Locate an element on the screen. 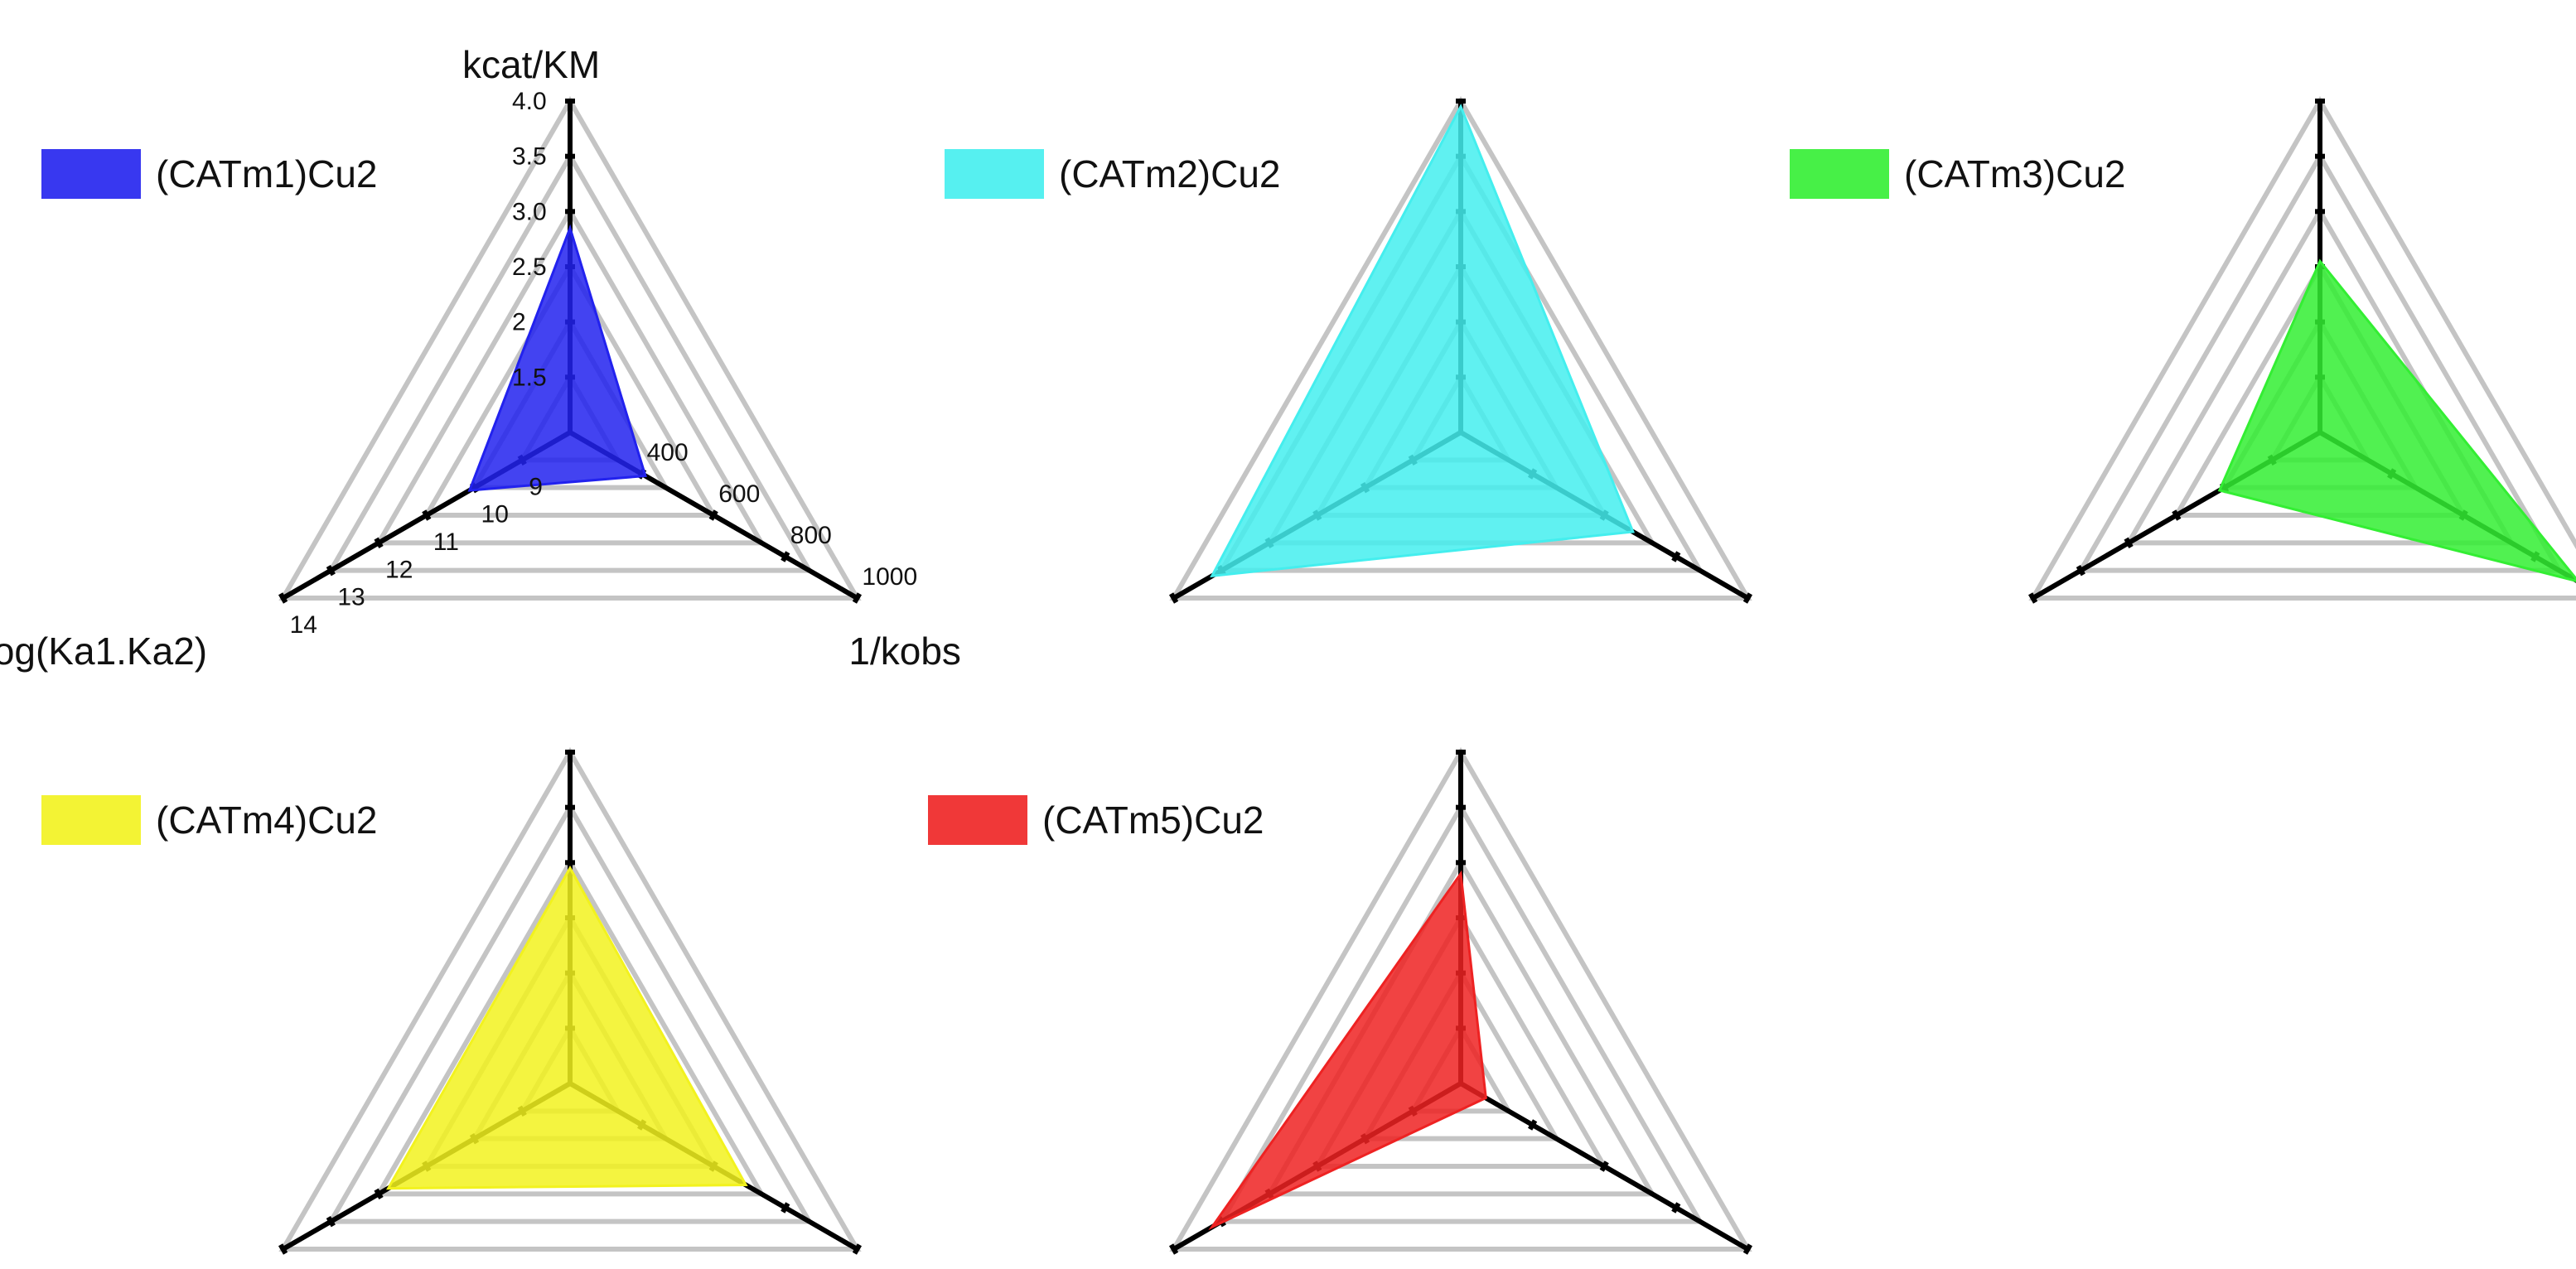  radar-panel-2: (CATm2)Cu2 is located at coordinates (1349, 349).